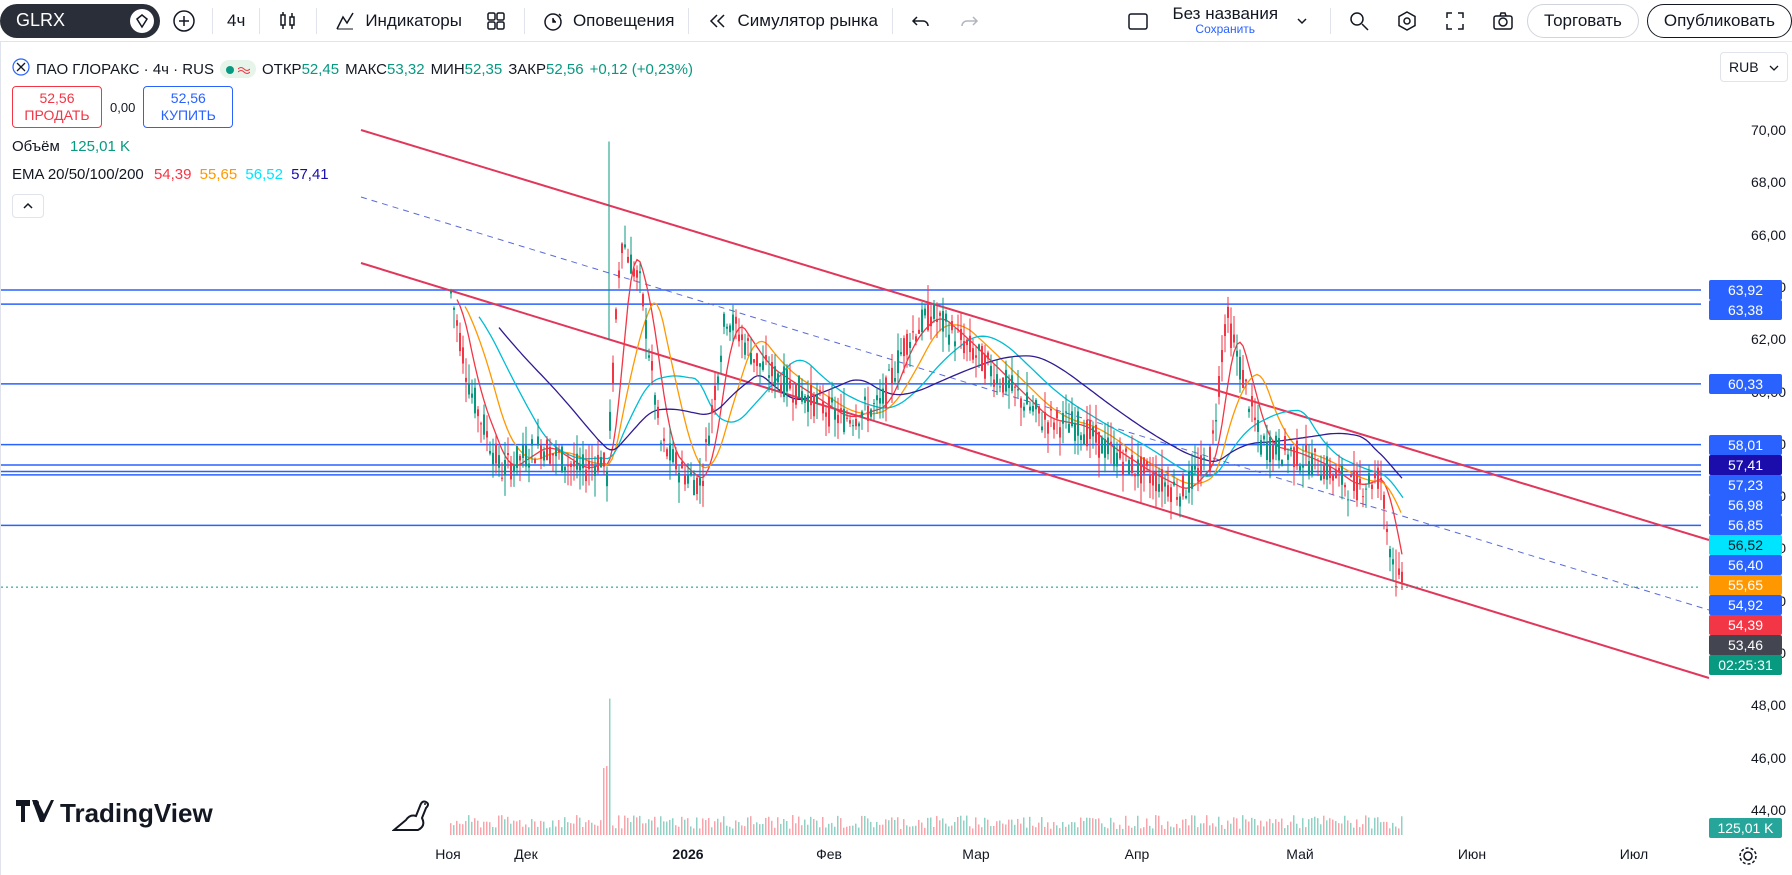 This screenshot has height=875, width=1792. What do you see at coordinates (236, 20) in the screenshot?
I see `interval-button: 4ч` at bounding box center [236, 20].